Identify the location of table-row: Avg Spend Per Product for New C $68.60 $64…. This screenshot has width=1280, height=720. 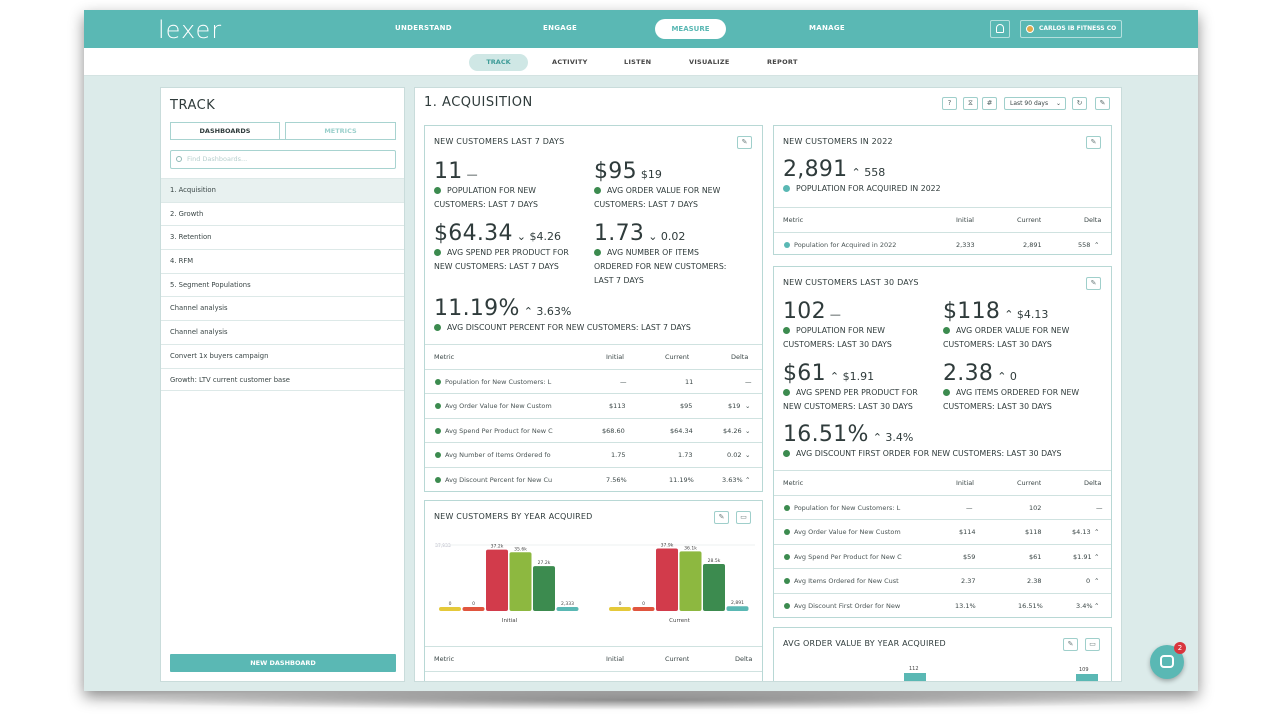
(593, 430).